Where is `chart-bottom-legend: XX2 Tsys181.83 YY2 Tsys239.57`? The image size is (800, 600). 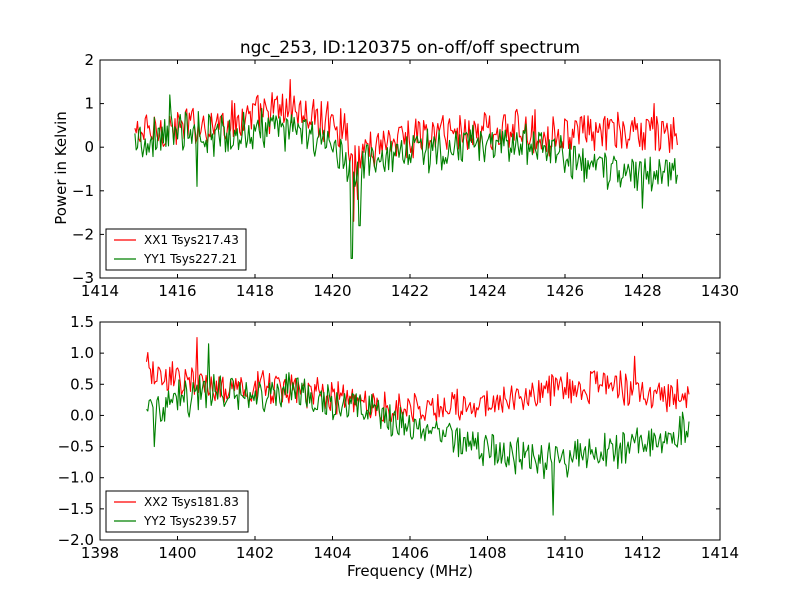
chart-bottom-legend: XX2 Tsys181.83 YY2 Tsys239.57 is located at coordinates (177, 511).